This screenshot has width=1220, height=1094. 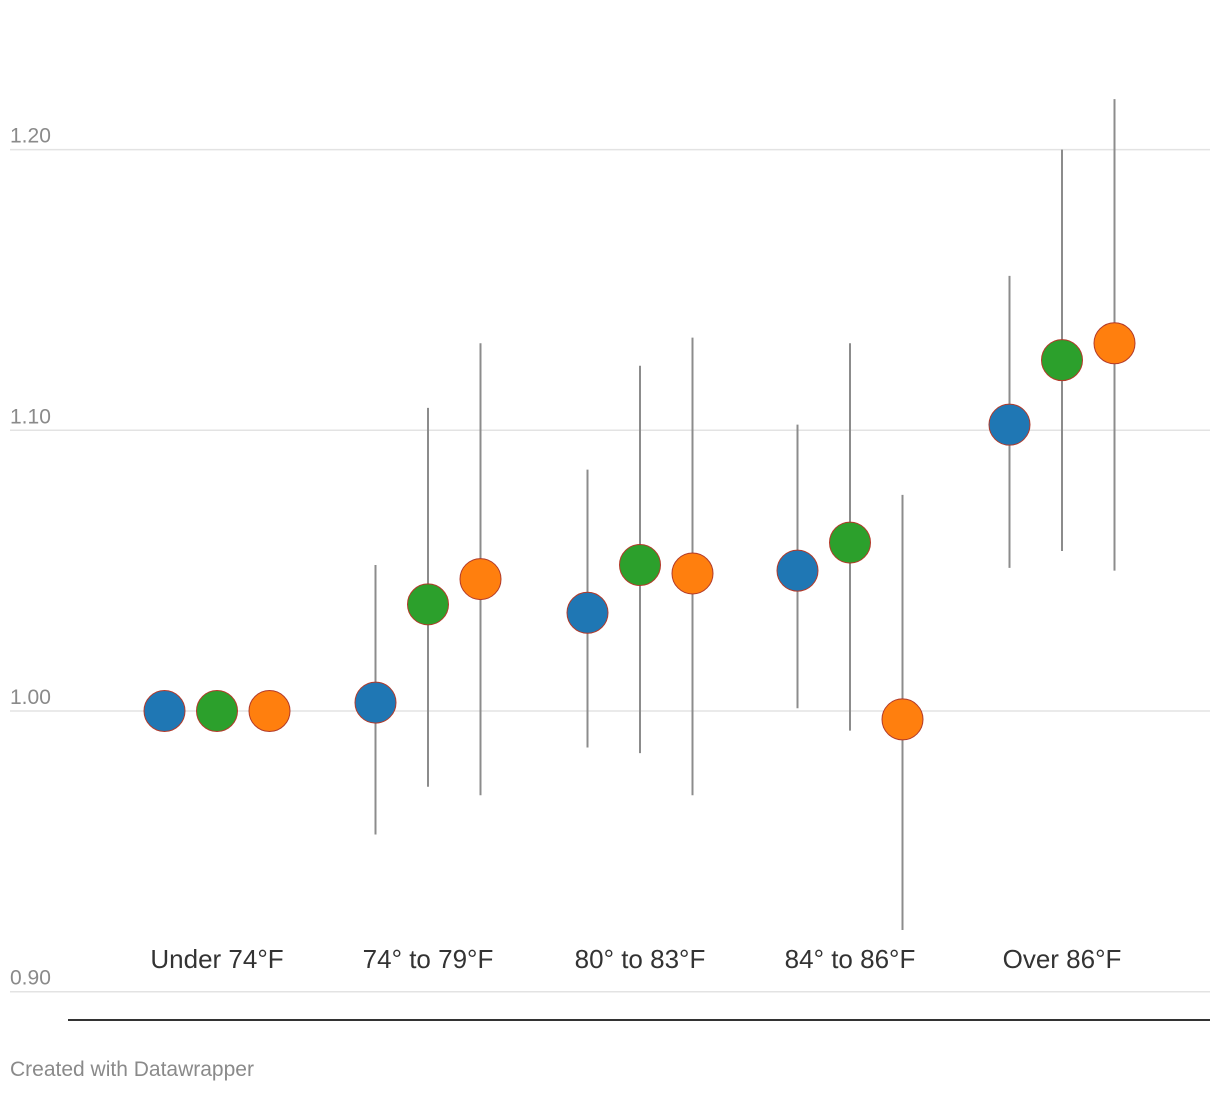 I want to click on category-label: 80° to 83°F, so click(x=640, y=959).